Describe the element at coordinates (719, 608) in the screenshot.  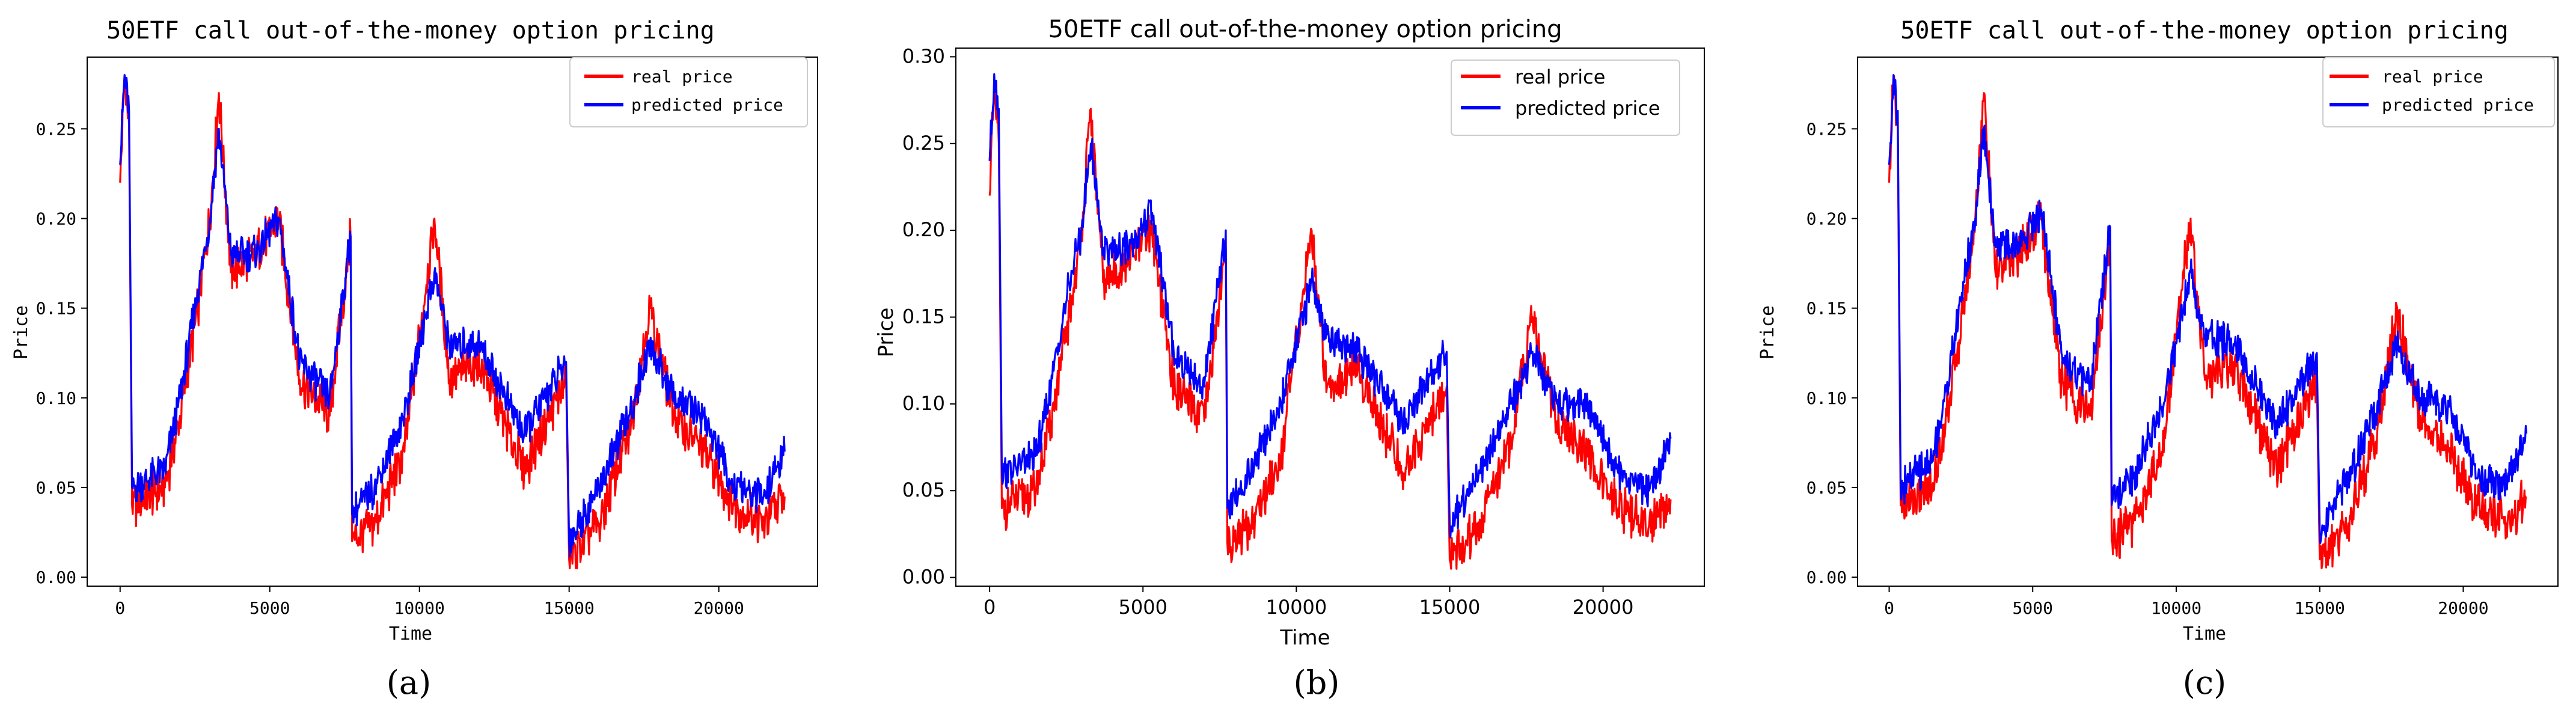
I see `x-tick-label-a-4: 20000` at that location.